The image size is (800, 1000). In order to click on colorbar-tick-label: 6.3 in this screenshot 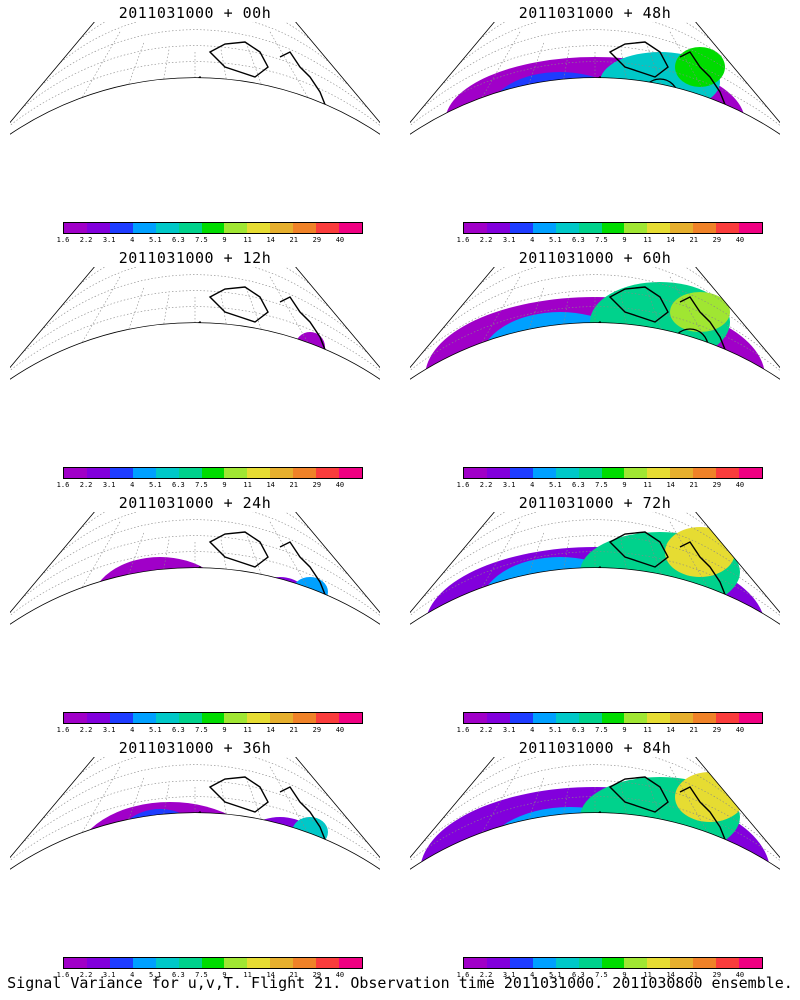, I will do `click(578, 975)`.